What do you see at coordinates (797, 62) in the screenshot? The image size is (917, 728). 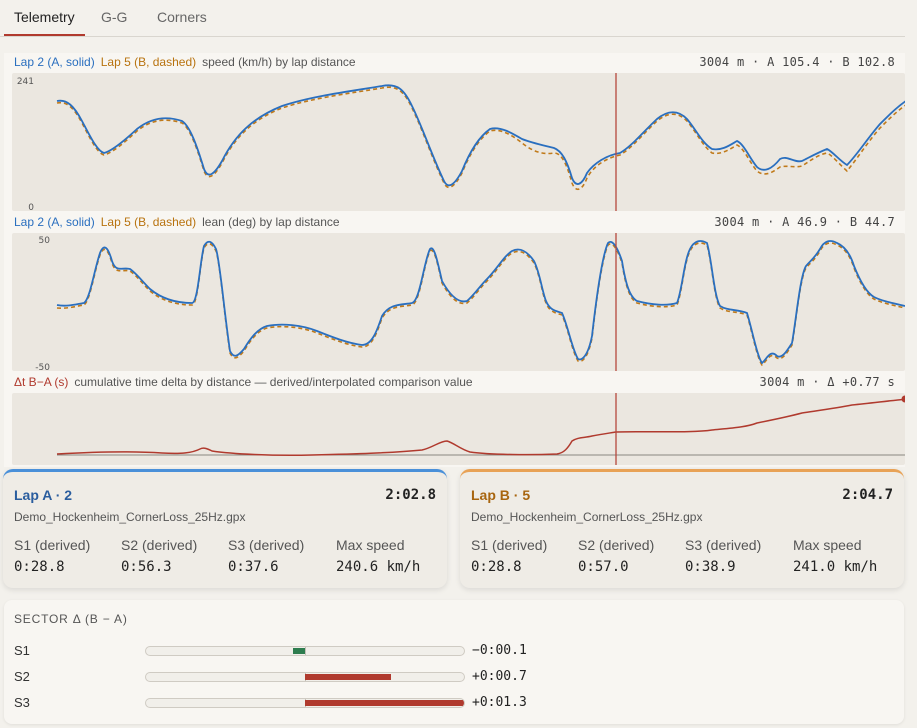 I see `speed-readout: 3004 m · A 105.4 · B 102.8` at bounding box center [797, 62].